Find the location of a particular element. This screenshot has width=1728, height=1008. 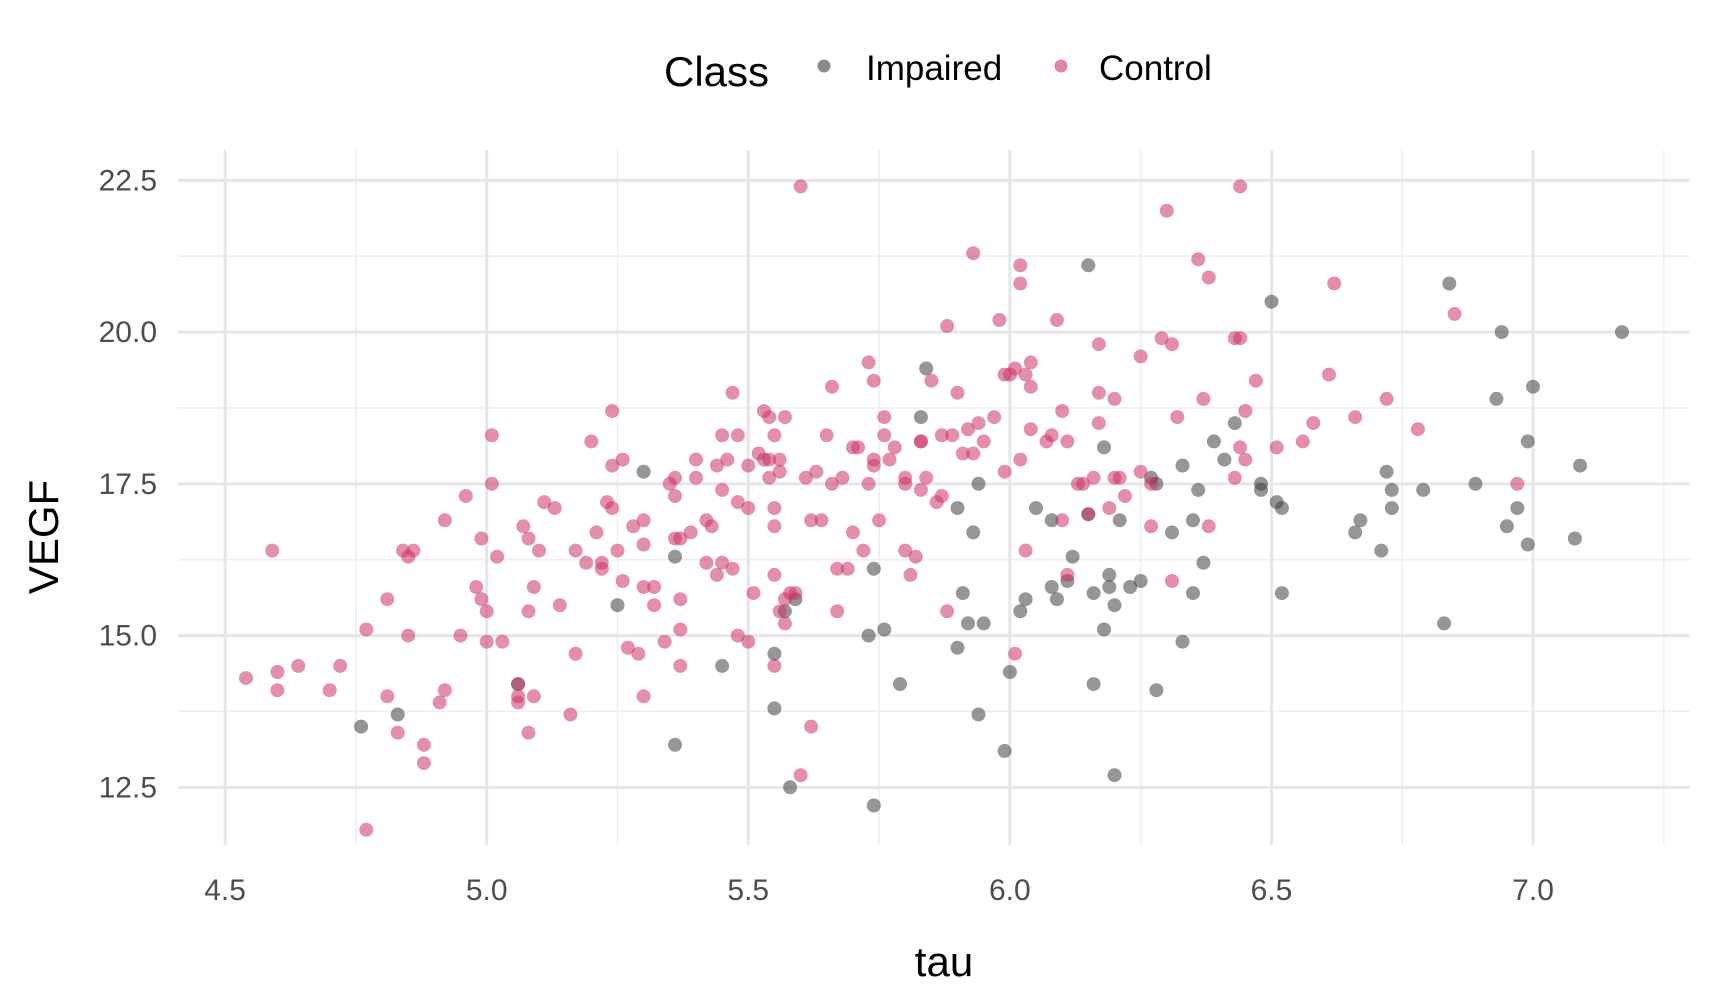

legend-title: Class is located at coordinates (716, 71).